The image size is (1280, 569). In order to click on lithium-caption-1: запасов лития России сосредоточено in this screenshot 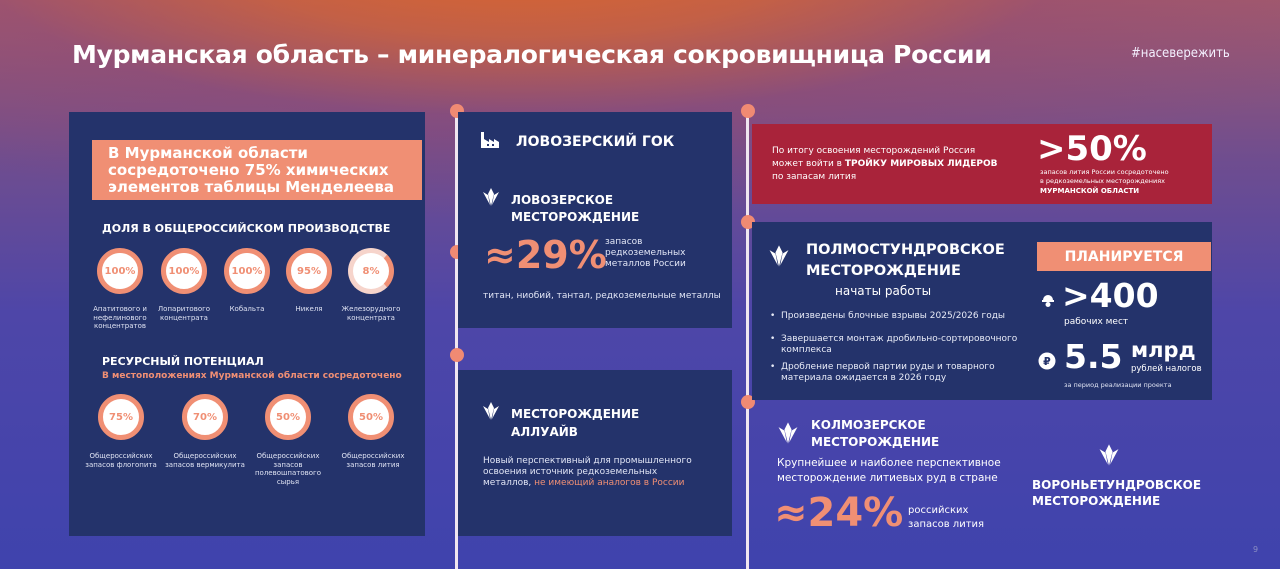, I will do `click(1104, 172)`.